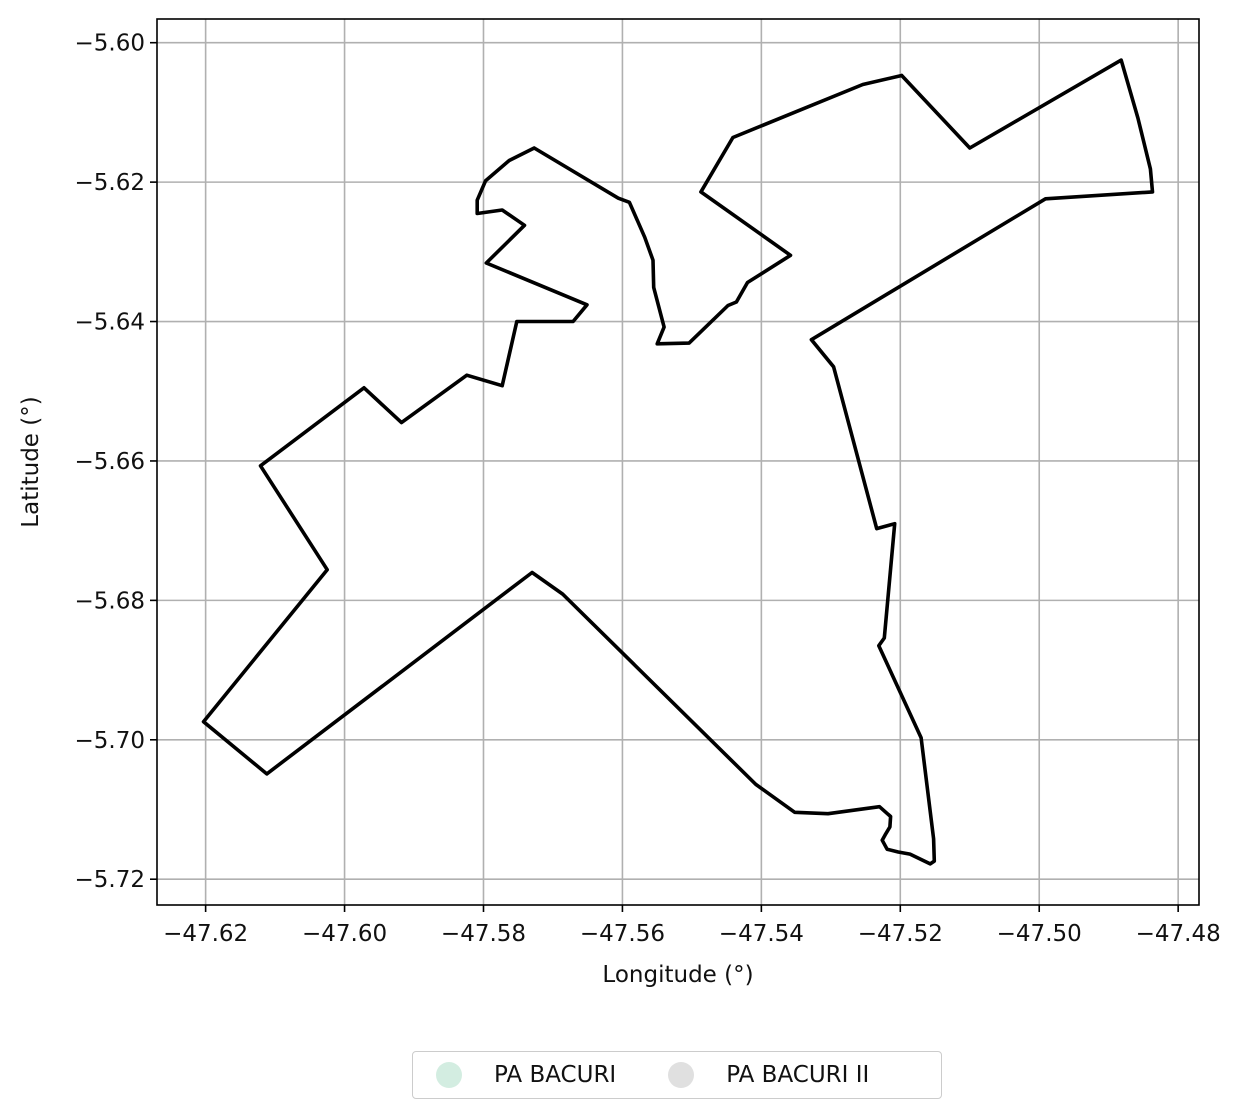 The height and width of the screenshot is (1119, 1244). What do you see at coordinates (900, 934) in the screenshot?
I see `x-tick-label: −47.52` at bounding box center [900, 934].